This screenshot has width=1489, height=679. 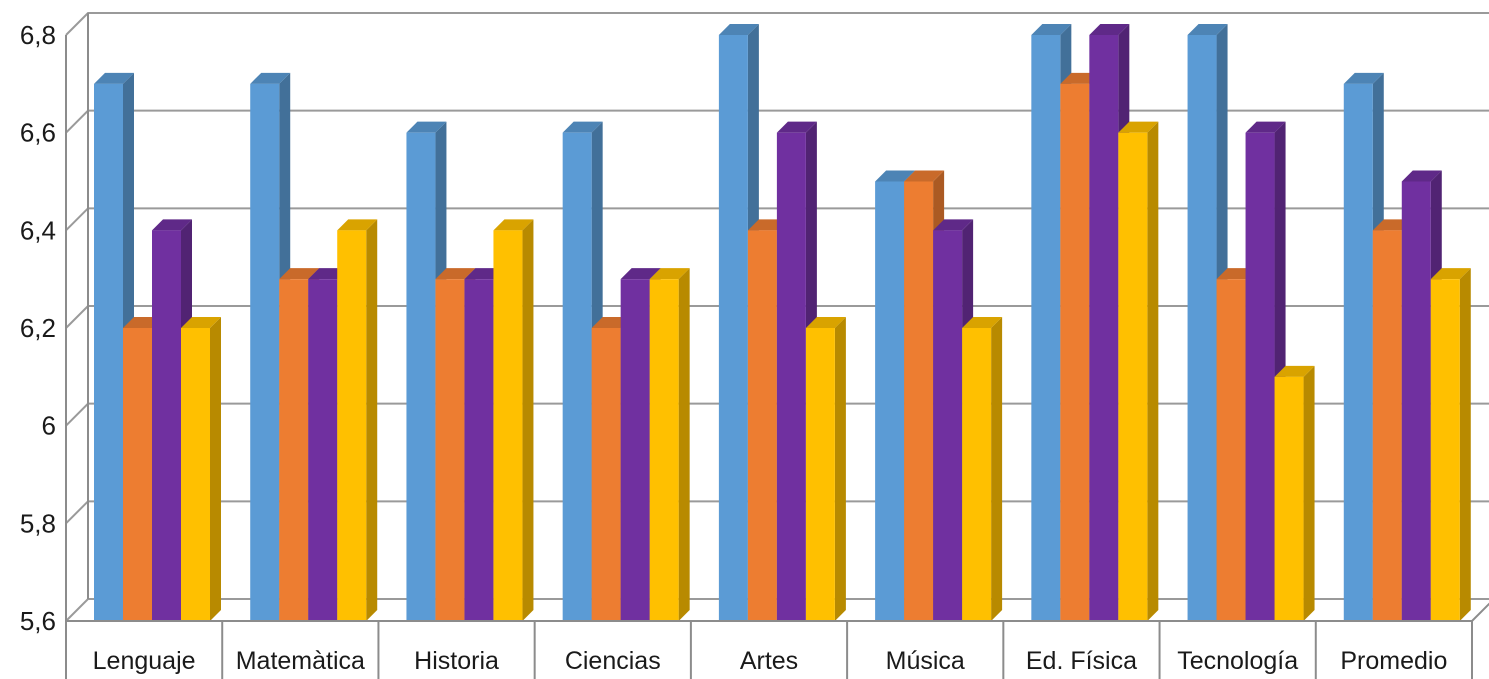 What do you see at coordinates (300, 661) in the screenshot?
I see `x-tick-label: Matemàtica` at bounding box center [300, 661].